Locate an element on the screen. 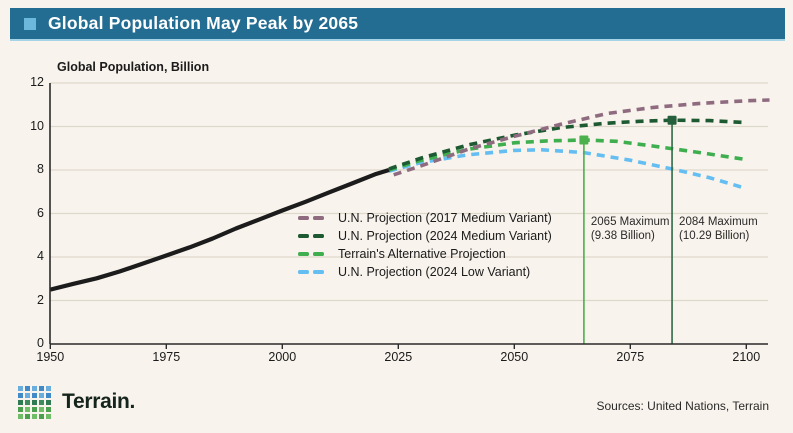  y-axis-title: Global Population, Billion is located at coordinates (133, 67).